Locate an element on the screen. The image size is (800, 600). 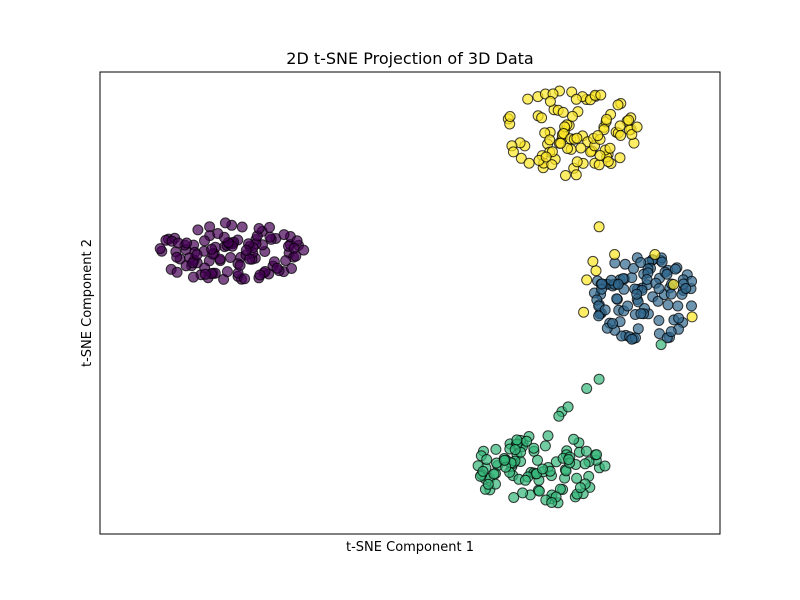
x-axis-label: t-SNE Component 1 is located at coordinates (410, 547).